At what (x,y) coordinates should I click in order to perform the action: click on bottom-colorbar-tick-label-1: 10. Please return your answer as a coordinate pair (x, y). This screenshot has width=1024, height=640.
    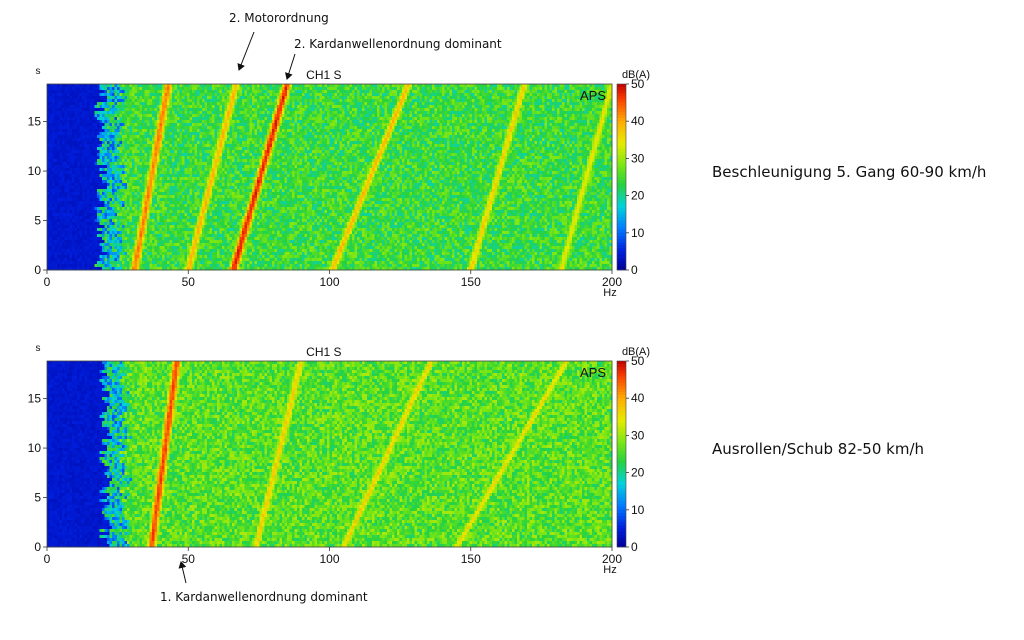
    Looking at the image, I should click on (638, 510).